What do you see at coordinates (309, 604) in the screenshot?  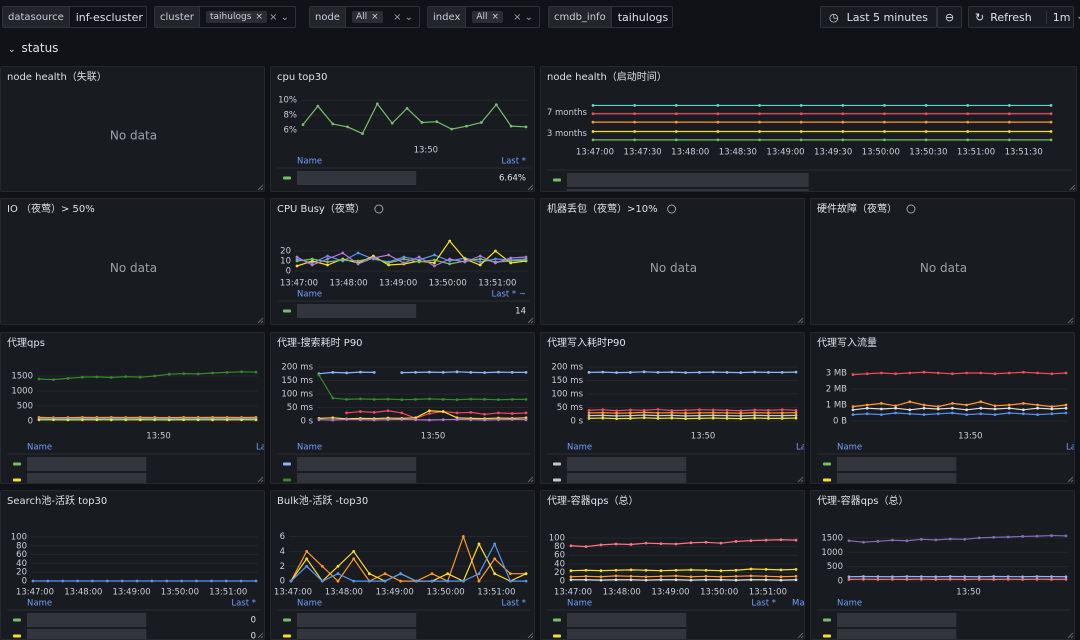 I see `legend-header-name: Name` at bounding box center [309, 604].